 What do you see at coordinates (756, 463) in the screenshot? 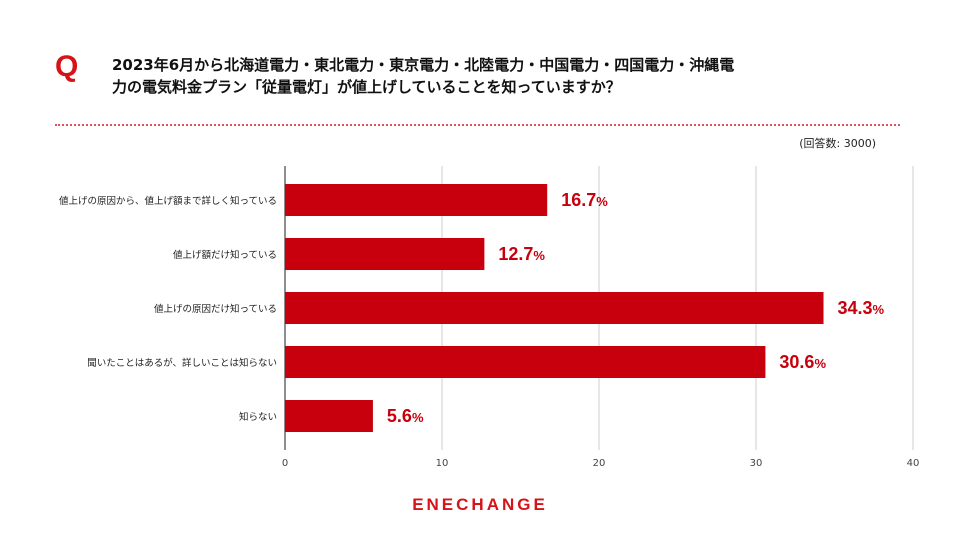
I see `x-tick-label-3: 30` at bounding box center [756, 463].